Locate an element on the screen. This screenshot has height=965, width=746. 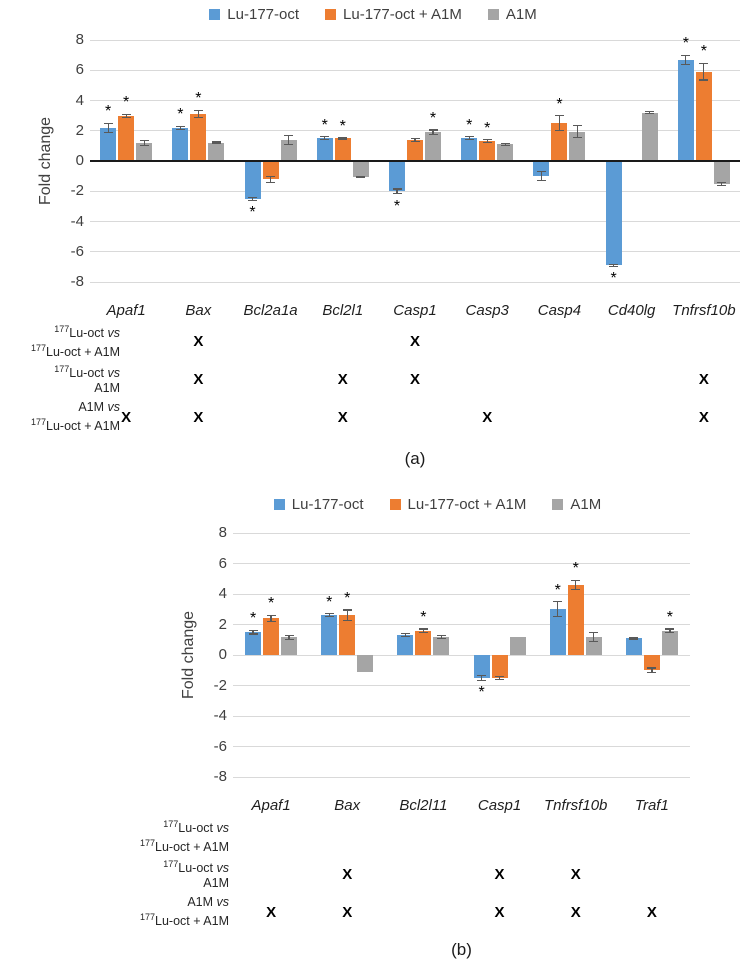
bar-Lu-177-oct+A1M-Casp1 is located at coordinates (499, 666).